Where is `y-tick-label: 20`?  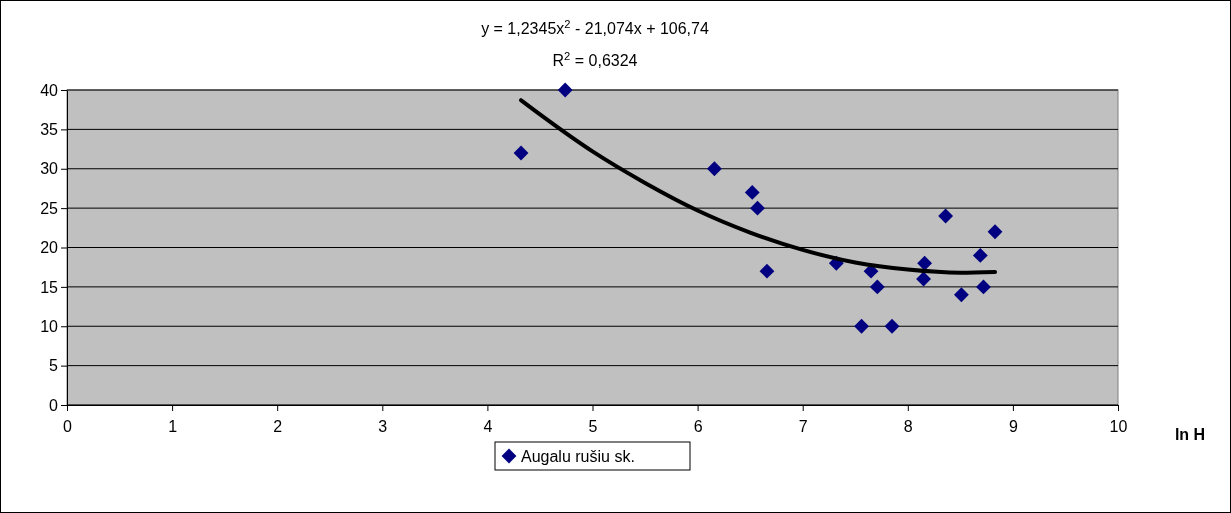 y-tick-label: 20 is located at coordinates (49, 248).